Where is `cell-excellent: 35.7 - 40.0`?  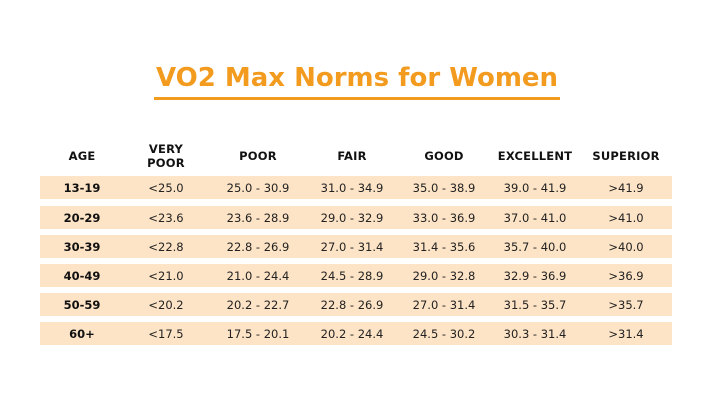 cell-excellent: 35.7 - 40.0 is located at coordinates (535, 246).